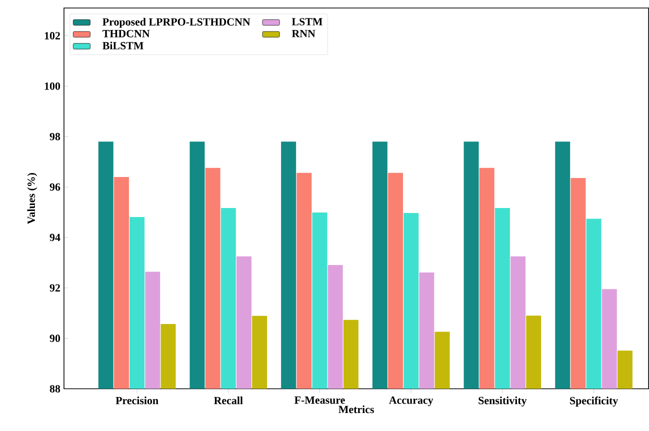 The image size is (649, 431). What do you see at coordinates (137, 400) in the screenshot?
I see `x-tick-label: Precision` at bounding box center [137, 400].